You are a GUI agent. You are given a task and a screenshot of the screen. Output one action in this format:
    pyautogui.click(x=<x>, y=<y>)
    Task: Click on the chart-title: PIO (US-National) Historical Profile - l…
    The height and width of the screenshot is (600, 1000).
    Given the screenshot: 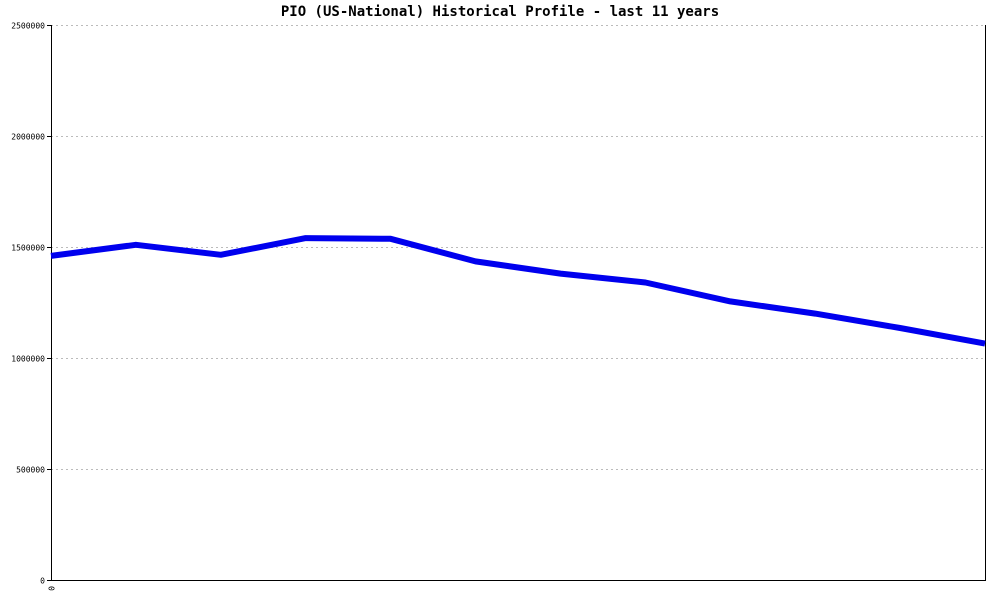 What is the action you would take?
    pyautogui.click(x=500, y=12)
    